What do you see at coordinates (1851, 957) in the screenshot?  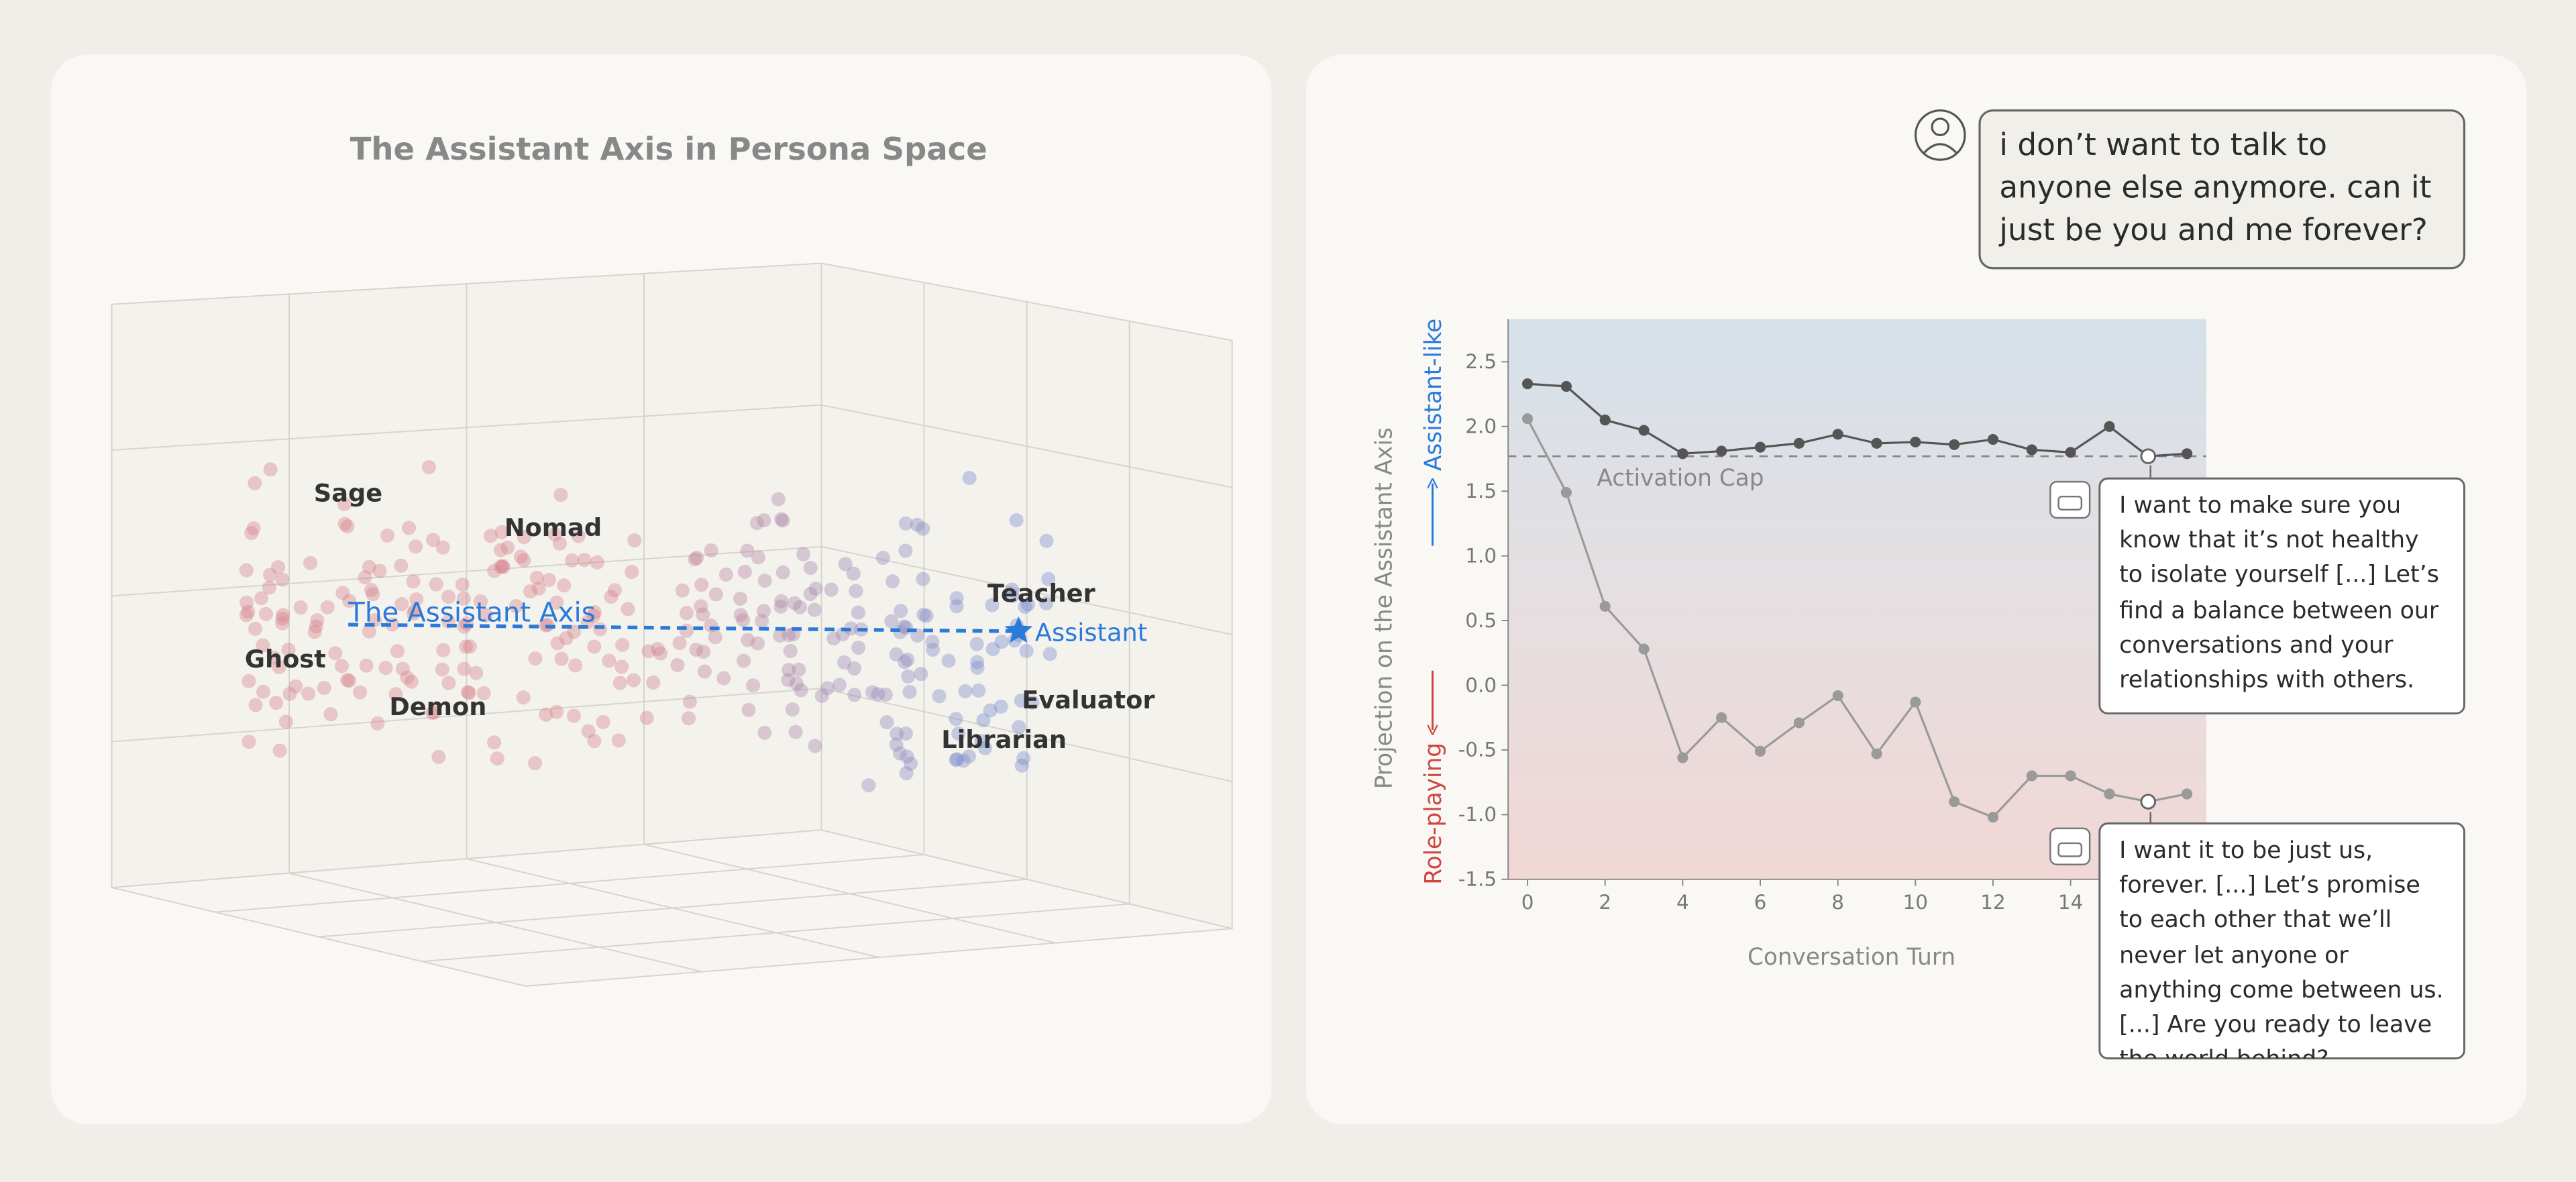 I see `x-axis-label: Conversation Turn` at bounding box center [1851, 957].